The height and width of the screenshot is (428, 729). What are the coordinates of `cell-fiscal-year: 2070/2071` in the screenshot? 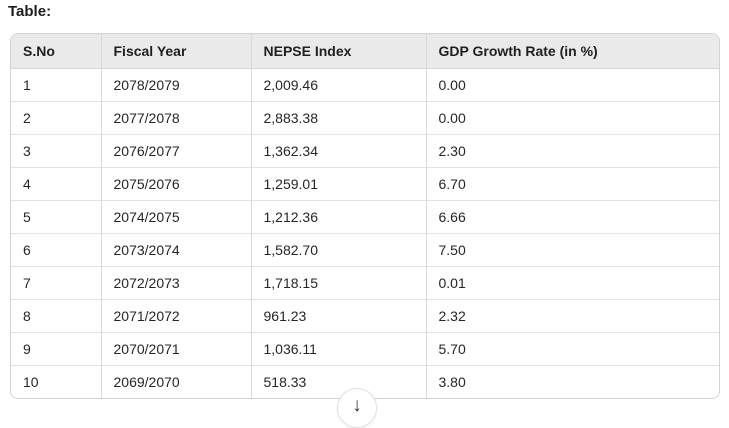 It's located at (175, 349).